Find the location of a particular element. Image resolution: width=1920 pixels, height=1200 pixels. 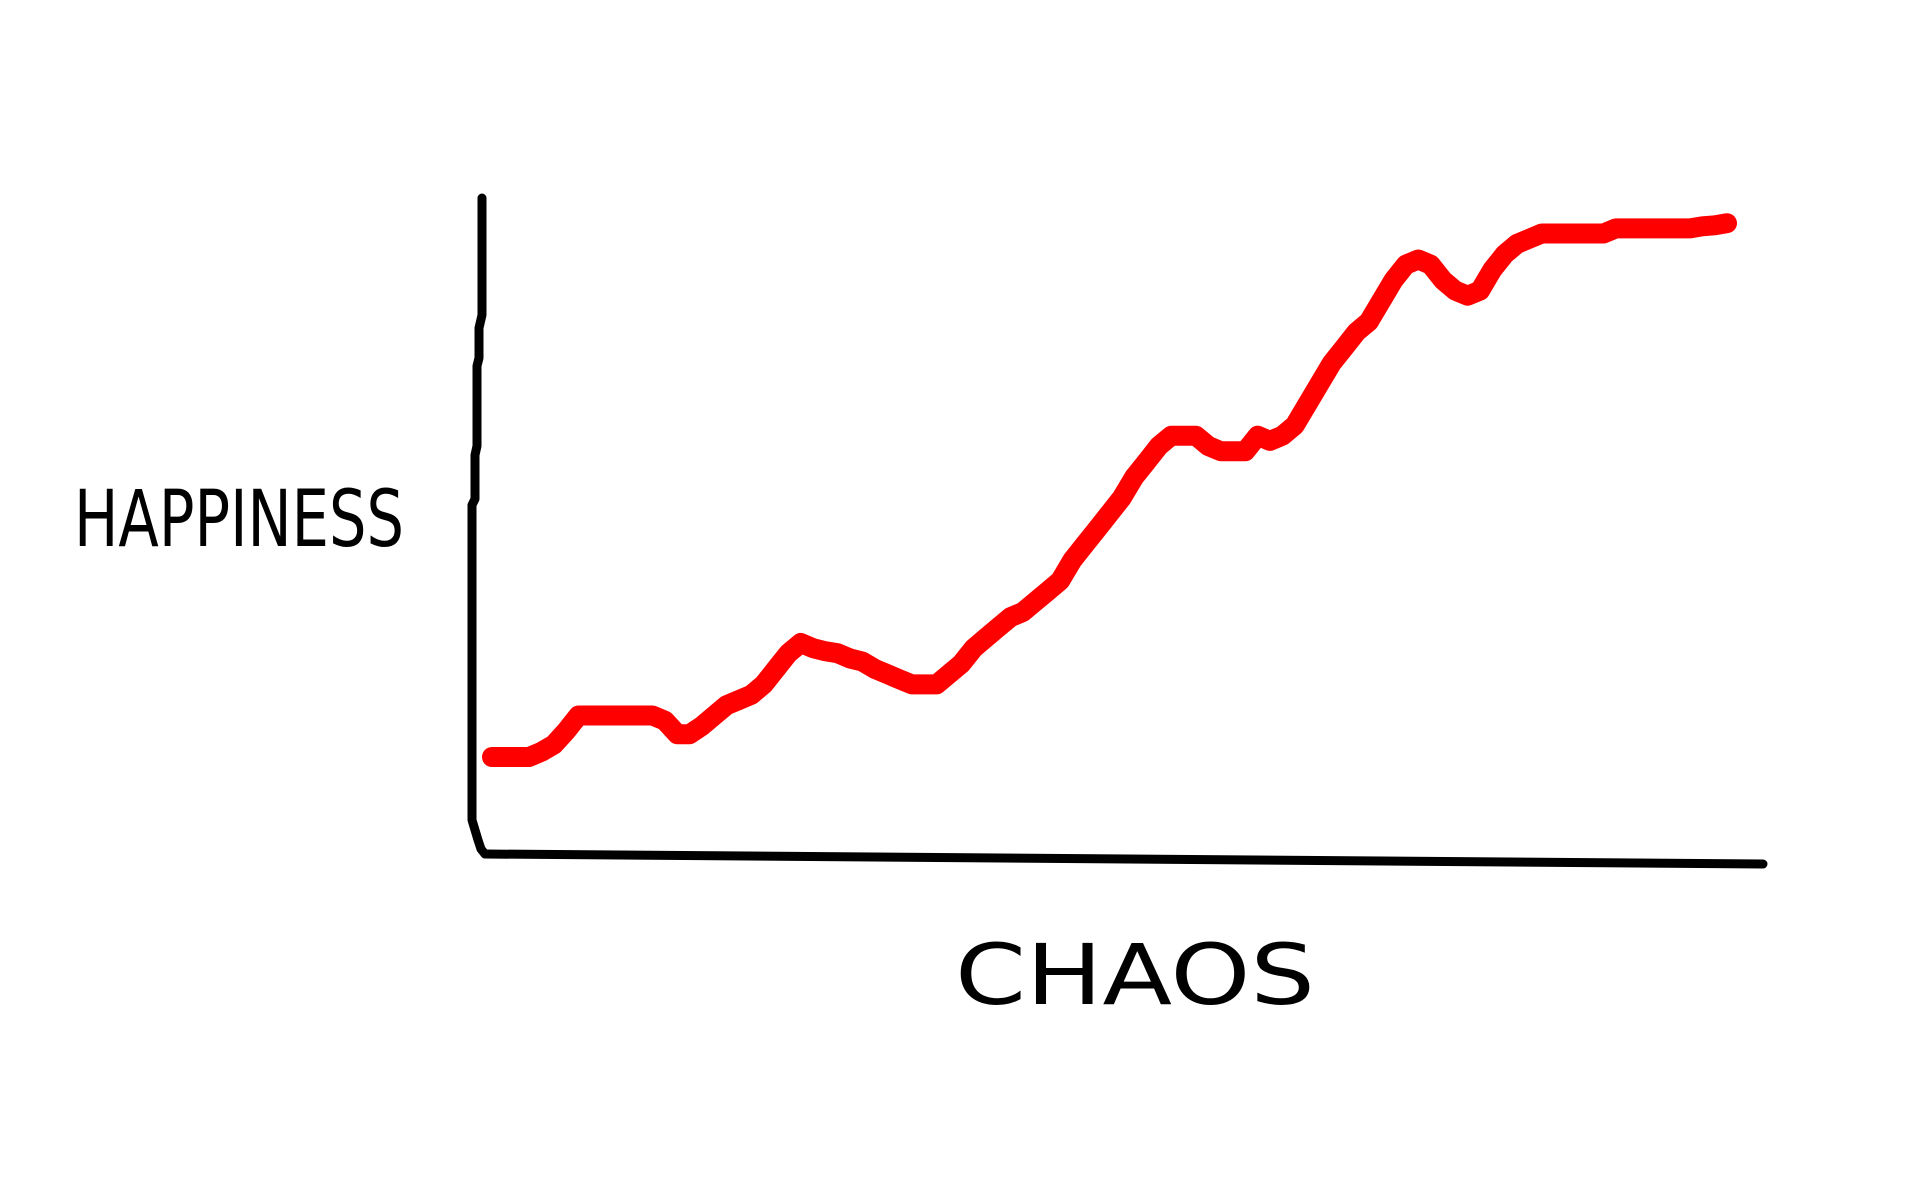

y-axis-line is located at coordinates (478, 526).